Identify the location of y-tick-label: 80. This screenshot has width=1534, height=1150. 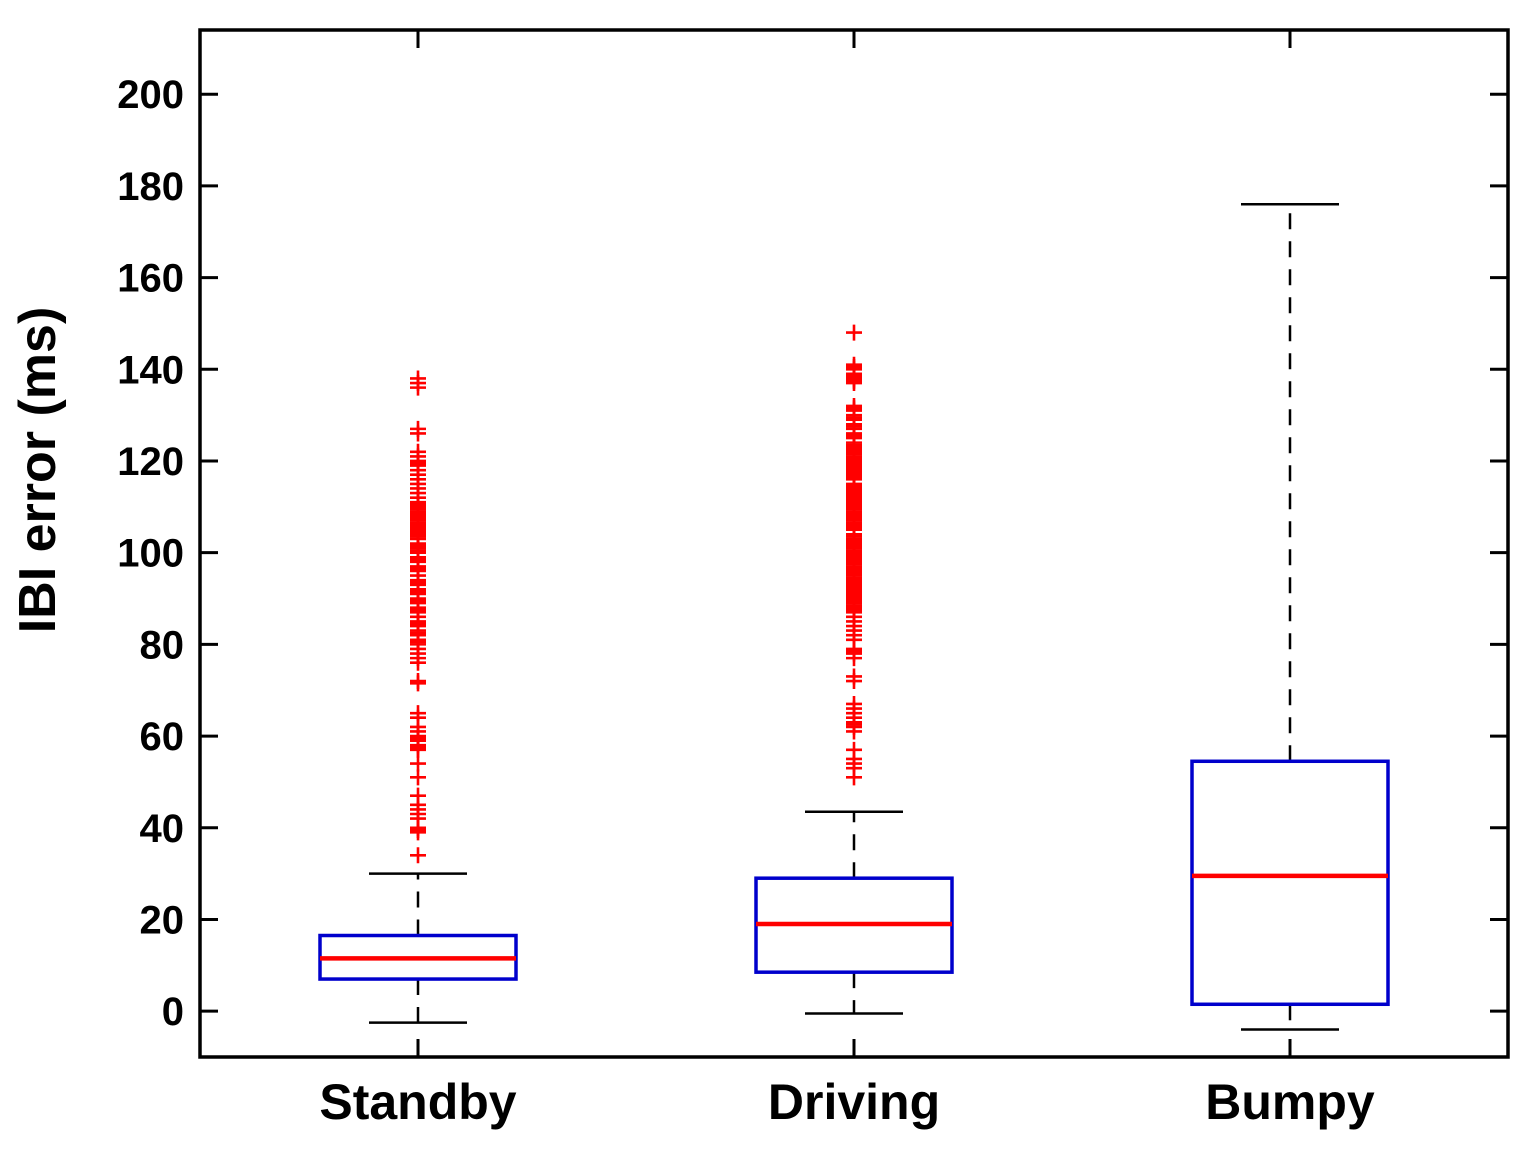
(162, 645).